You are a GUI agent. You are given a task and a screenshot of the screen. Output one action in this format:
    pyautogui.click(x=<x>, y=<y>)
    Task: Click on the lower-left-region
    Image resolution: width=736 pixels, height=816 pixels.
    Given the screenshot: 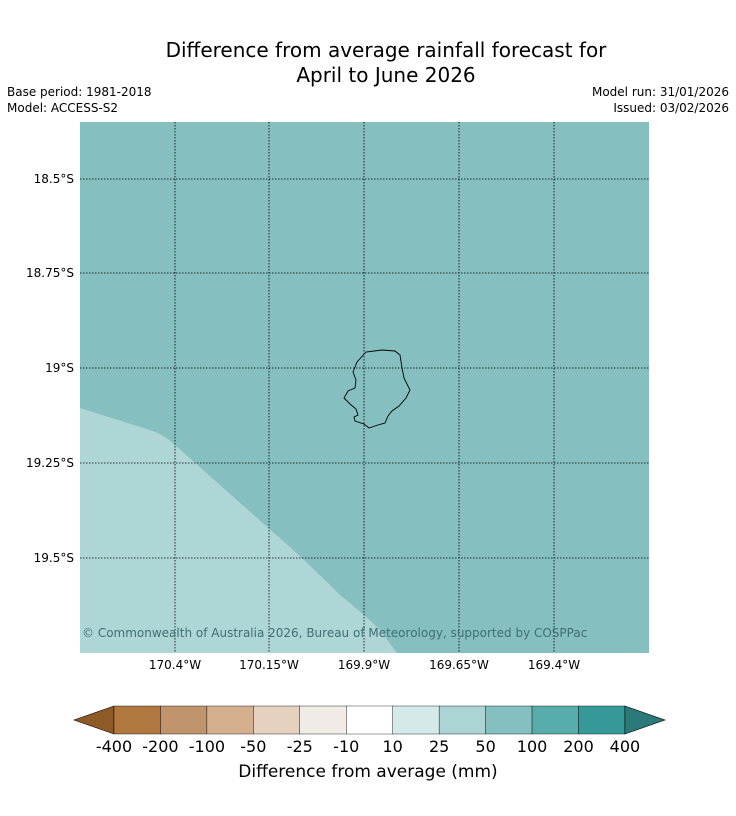 What is the action you would take?
    pyautogui.click(x=238, y=530)
    